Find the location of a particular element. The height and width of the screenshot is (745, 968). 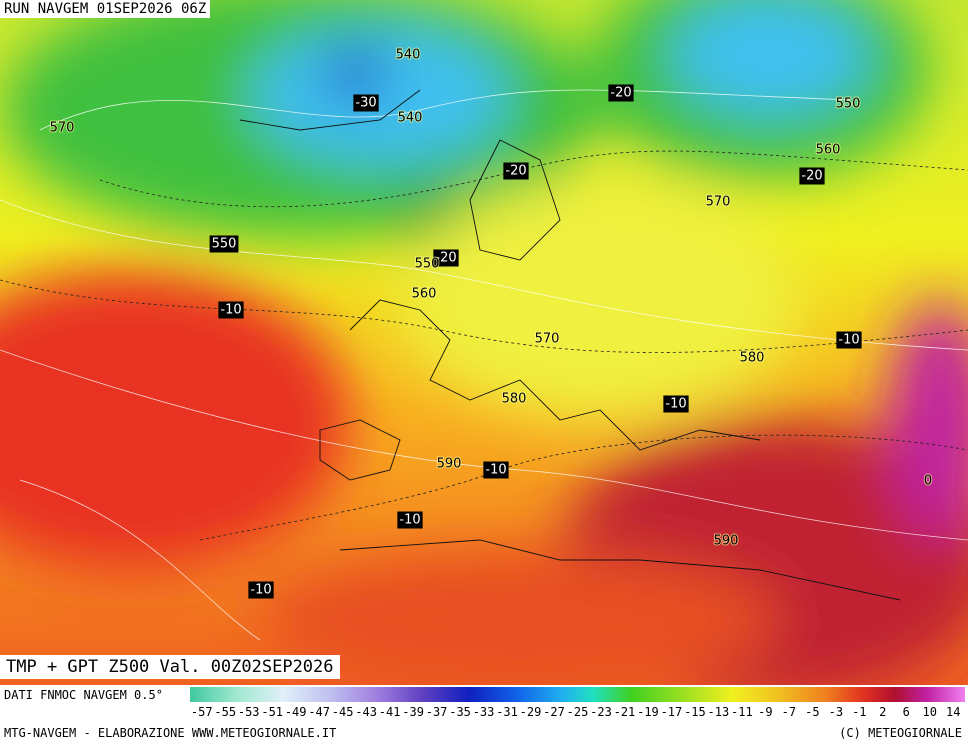

scale-label: 2 is located at coordinates (883, 712).